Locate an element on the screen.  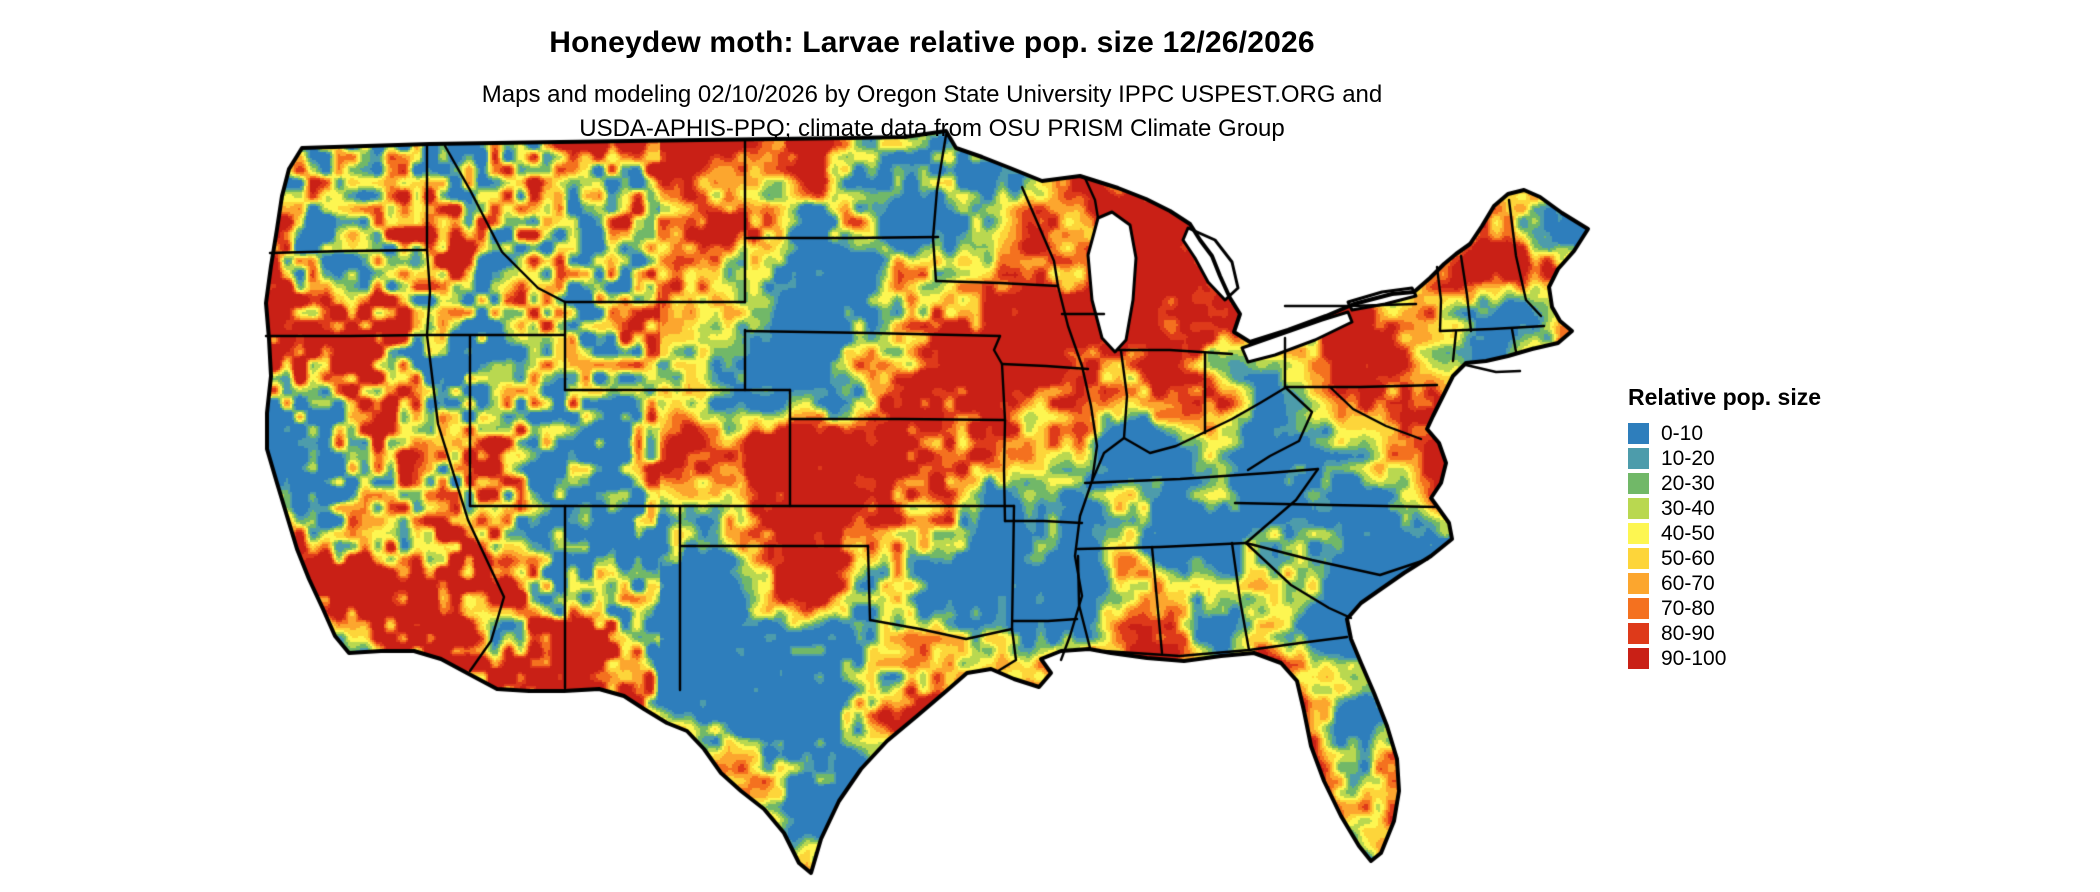
legend-item: 40-50 is located at coordinates (1724, 533).